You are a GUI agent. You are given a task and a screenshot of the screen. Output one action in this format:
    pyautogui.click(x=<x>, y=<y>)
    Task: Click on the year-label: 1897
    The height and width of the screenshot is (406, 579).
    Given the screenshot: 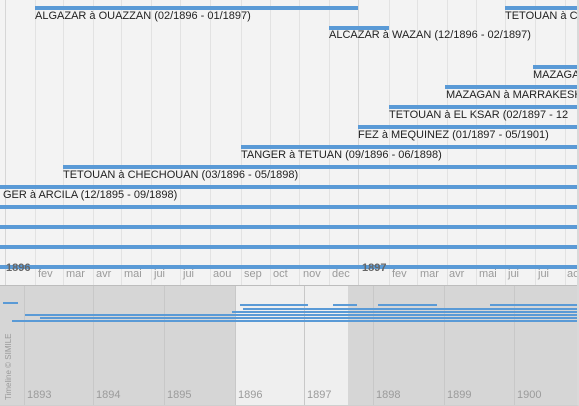 What is the action you would take?
    pyautogui.click(x=374, y=268)
    